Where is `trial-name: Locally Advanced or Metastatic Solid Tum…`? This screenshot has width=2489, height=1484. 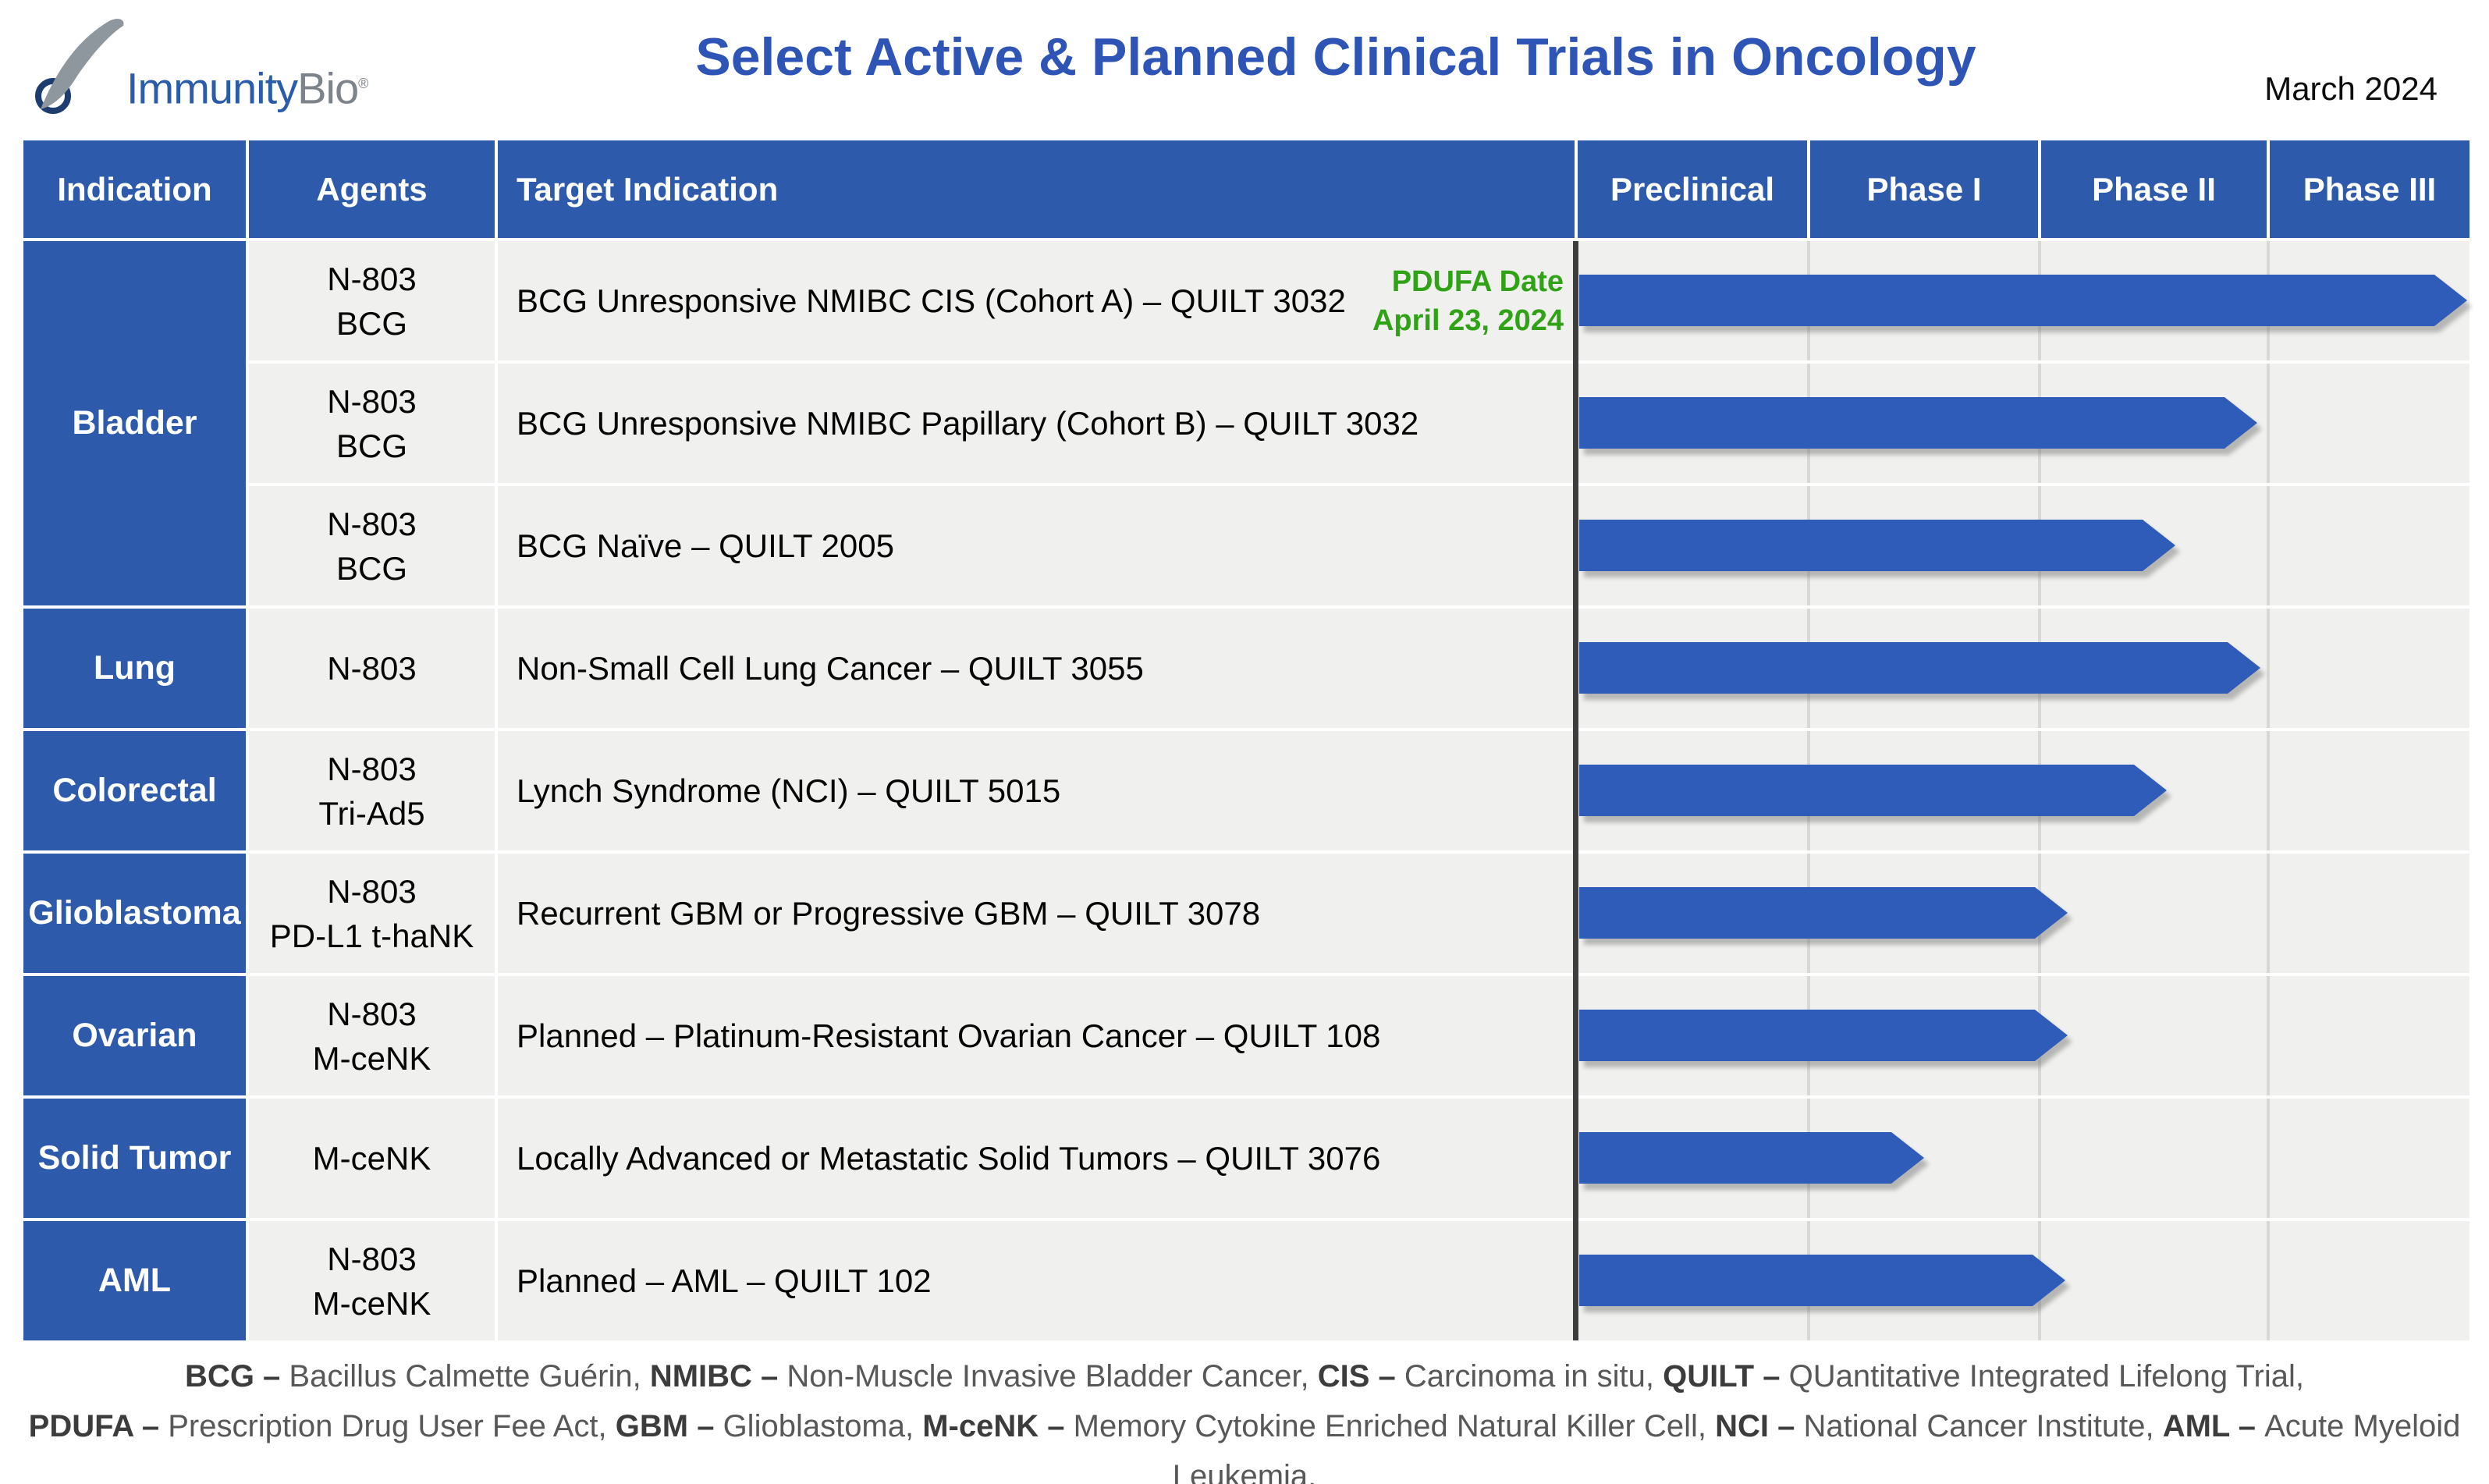
trial-name: Locally Advanced or Metastatic Solid Tum… is located at coordinates (949, 1158).